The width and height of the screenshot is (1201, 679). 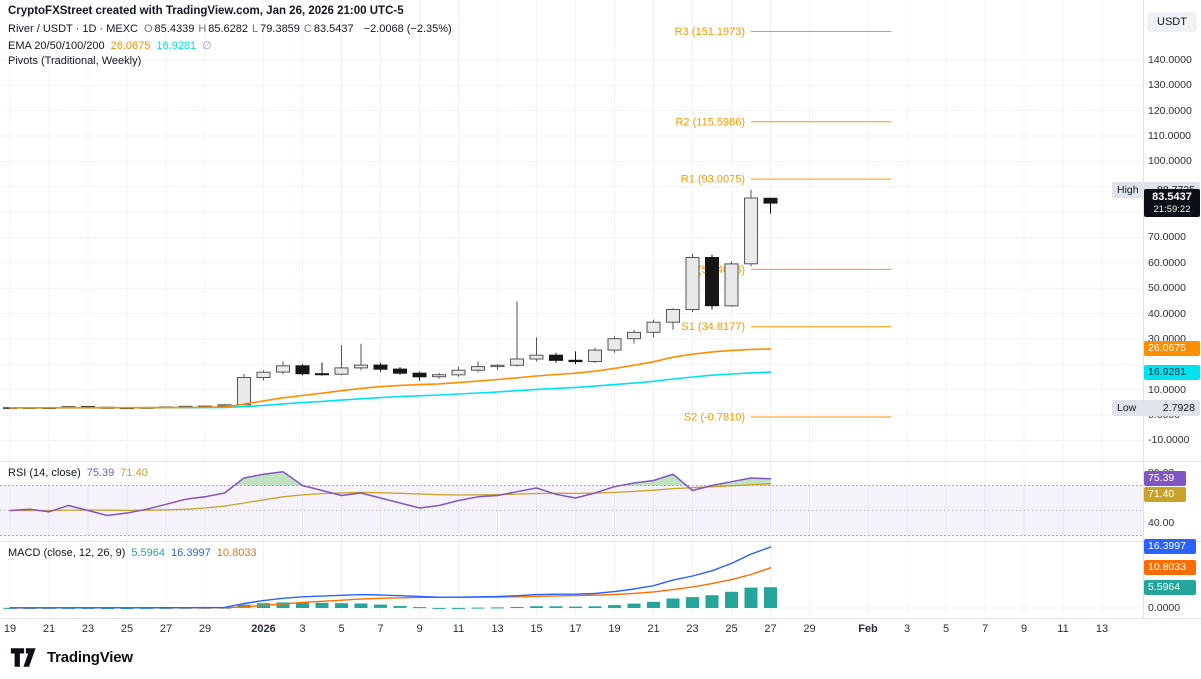 I want to click on tradingview-logo: TradingView, so click(x=71, y=657).